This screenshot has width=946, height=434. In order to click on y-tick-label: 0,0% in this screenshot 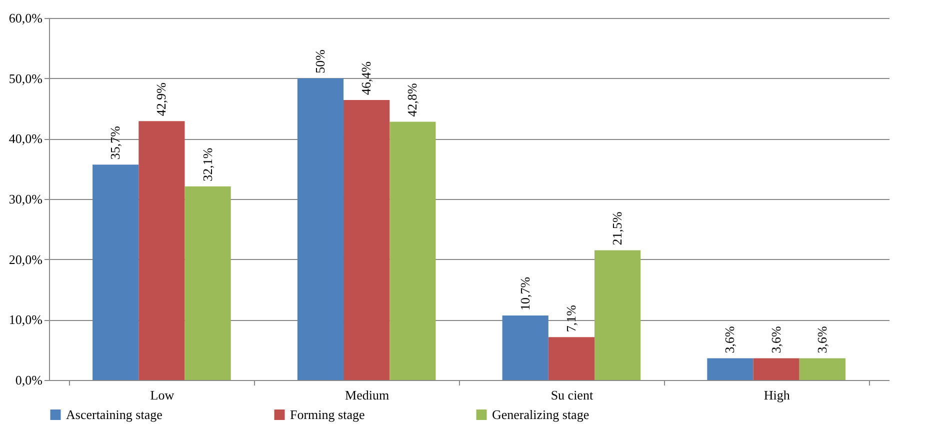, I will do `click(29, 380)`.